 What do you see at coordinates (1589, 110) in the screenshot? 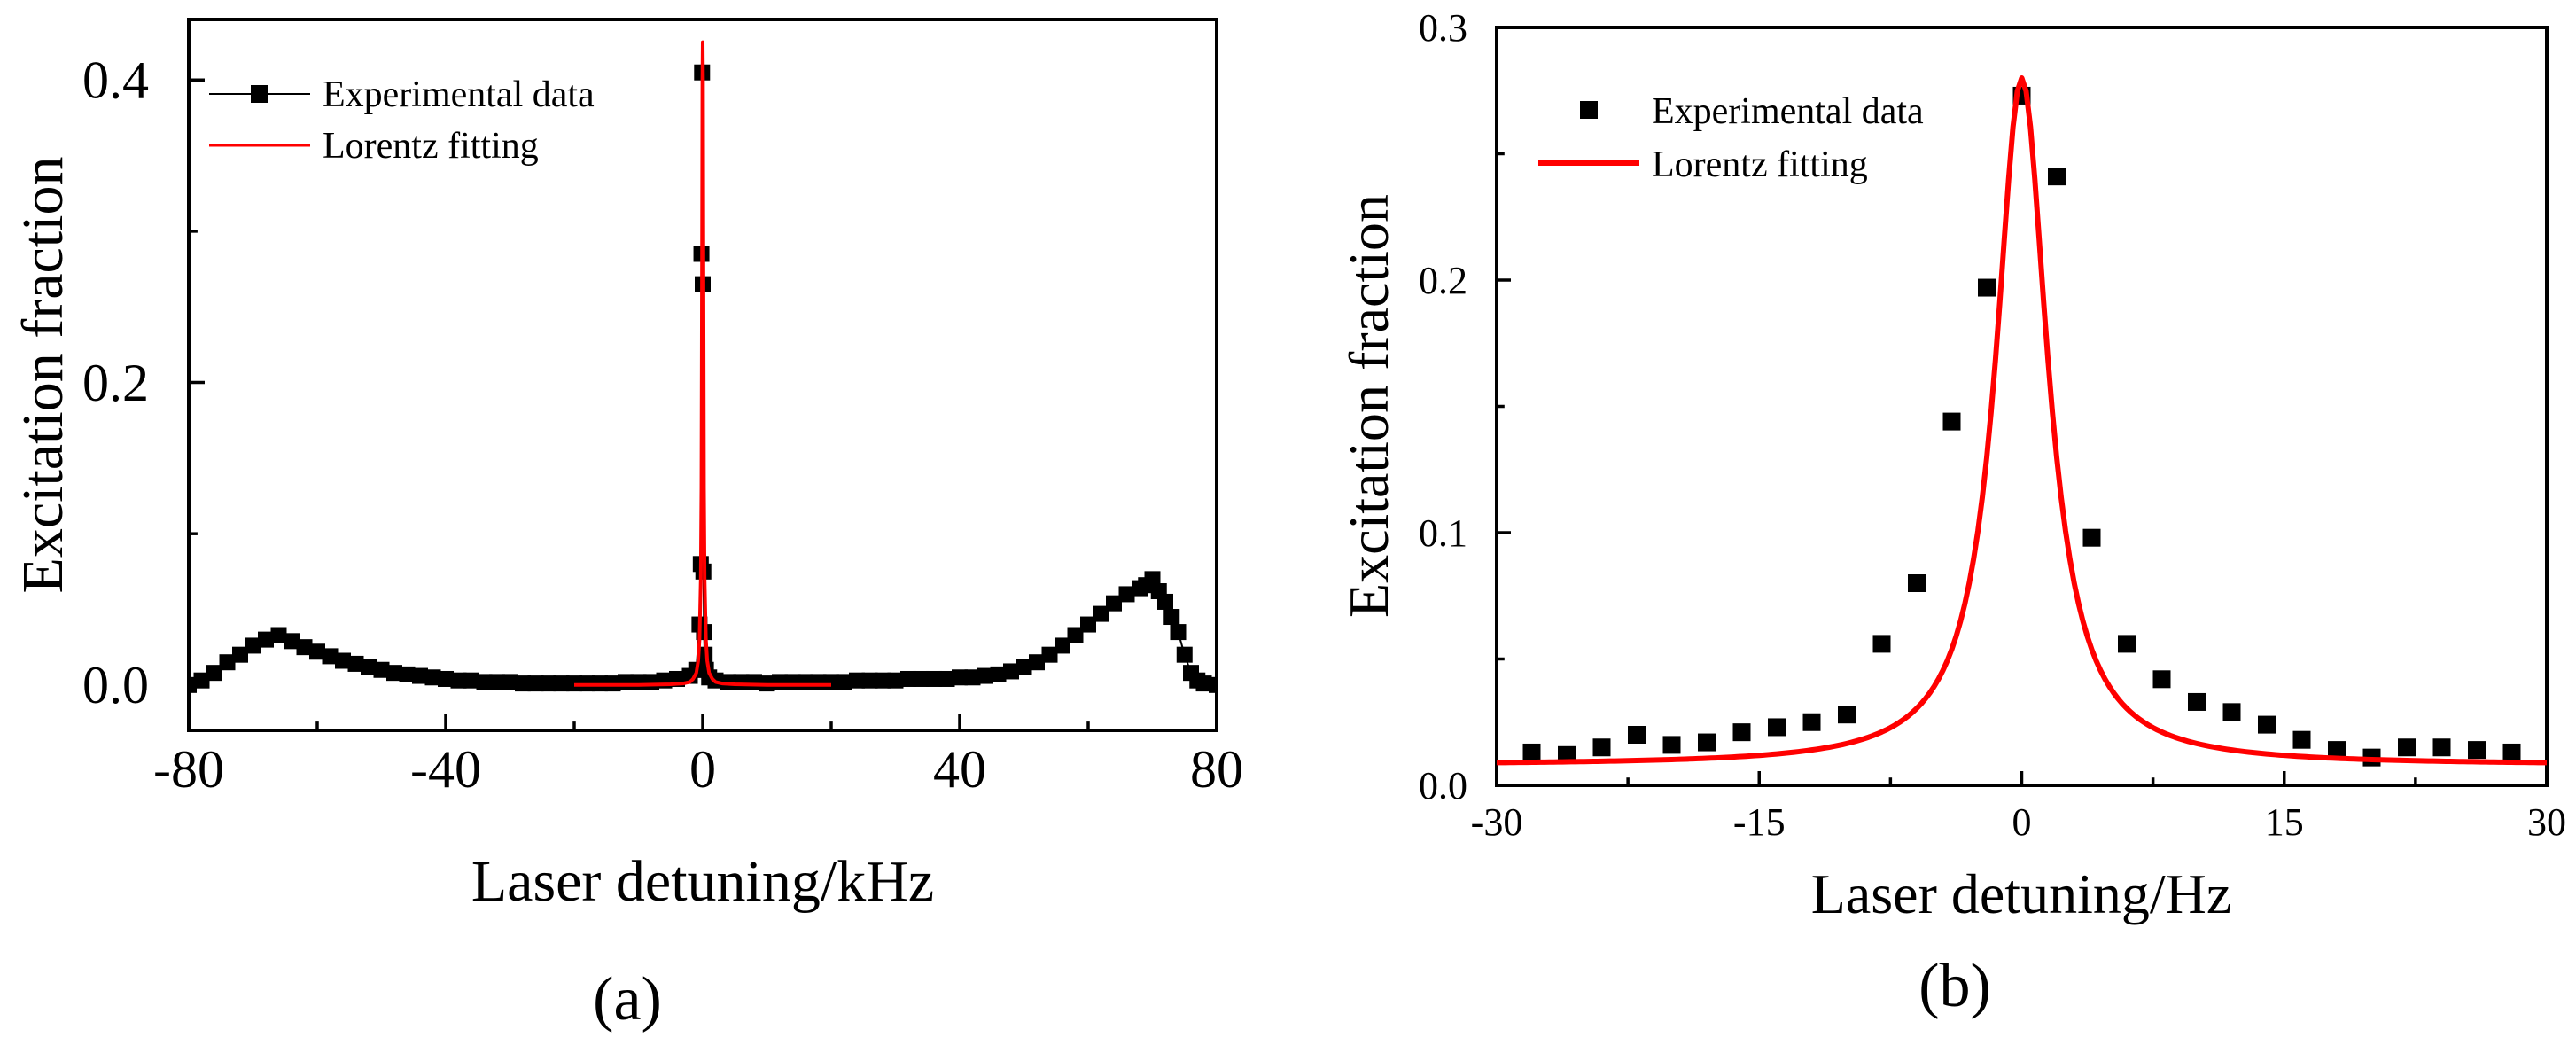
I see `panel-b-legend-data-marker` at bounding box center [1589, 110].